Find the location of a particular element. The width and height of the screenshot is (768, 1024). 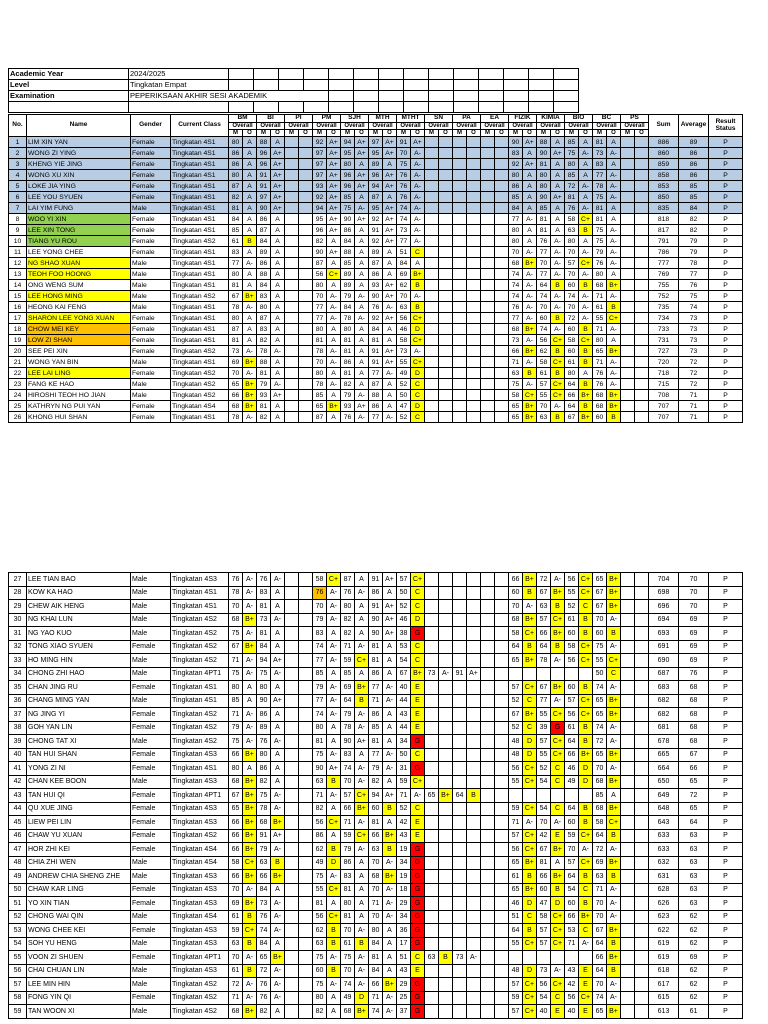

sum-cell: 860 is located at coordinates (663, 153).